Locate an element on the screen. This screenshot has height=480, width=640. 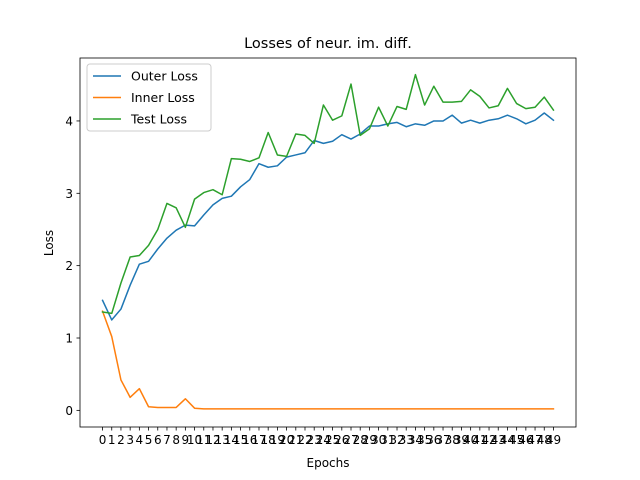
x-tick-label: 13 is located at coordinates (222, 440).